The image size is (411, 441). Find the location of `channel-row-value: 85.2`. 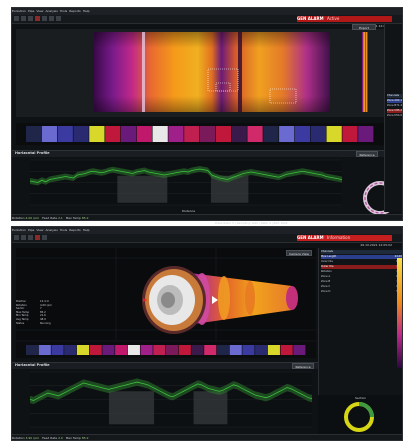

channel-row-value: 85.2 is located at coordinates (399, 110).